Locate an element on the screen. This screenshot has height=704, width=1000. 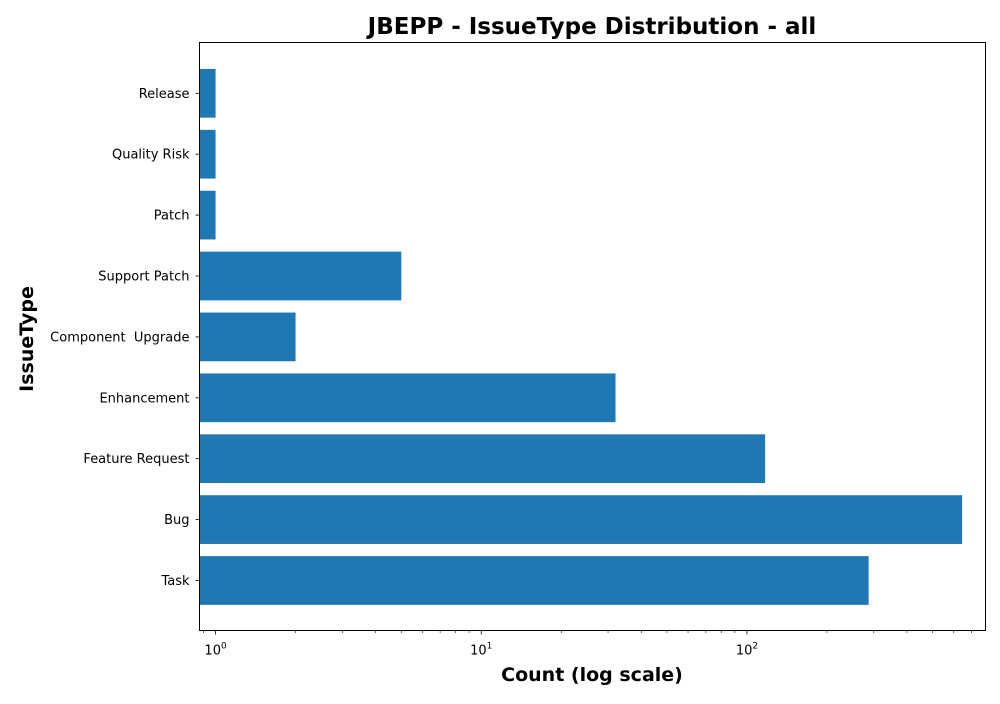
y-tick-label: Bug is located at coordinates (176, 520).